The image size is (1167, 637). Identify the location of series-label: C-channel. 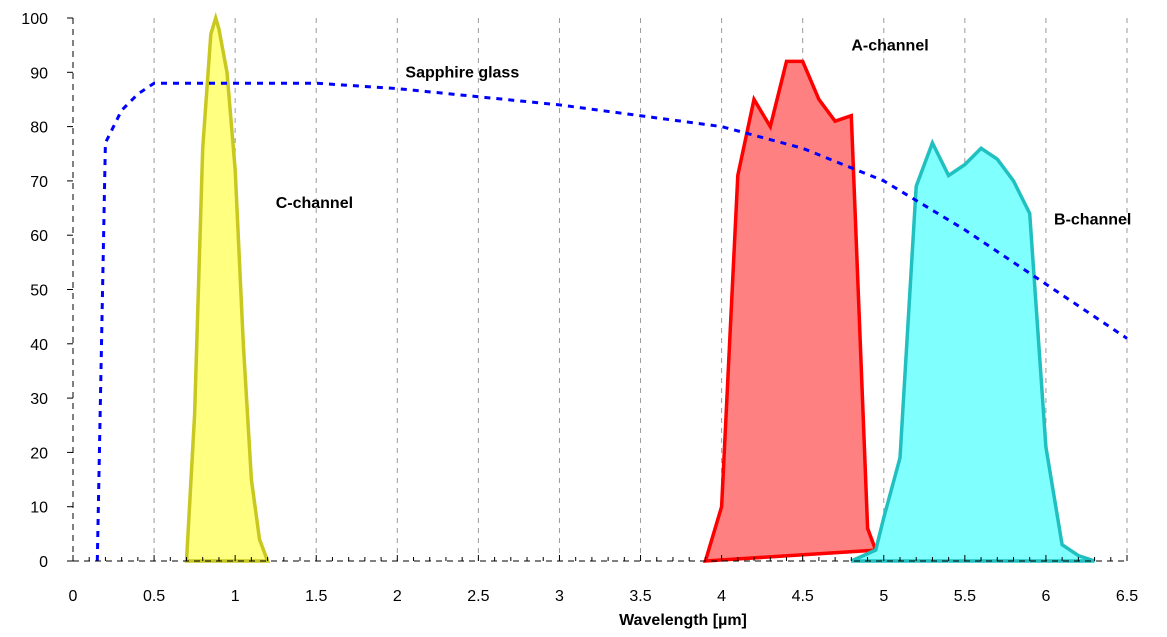
(314, 203).